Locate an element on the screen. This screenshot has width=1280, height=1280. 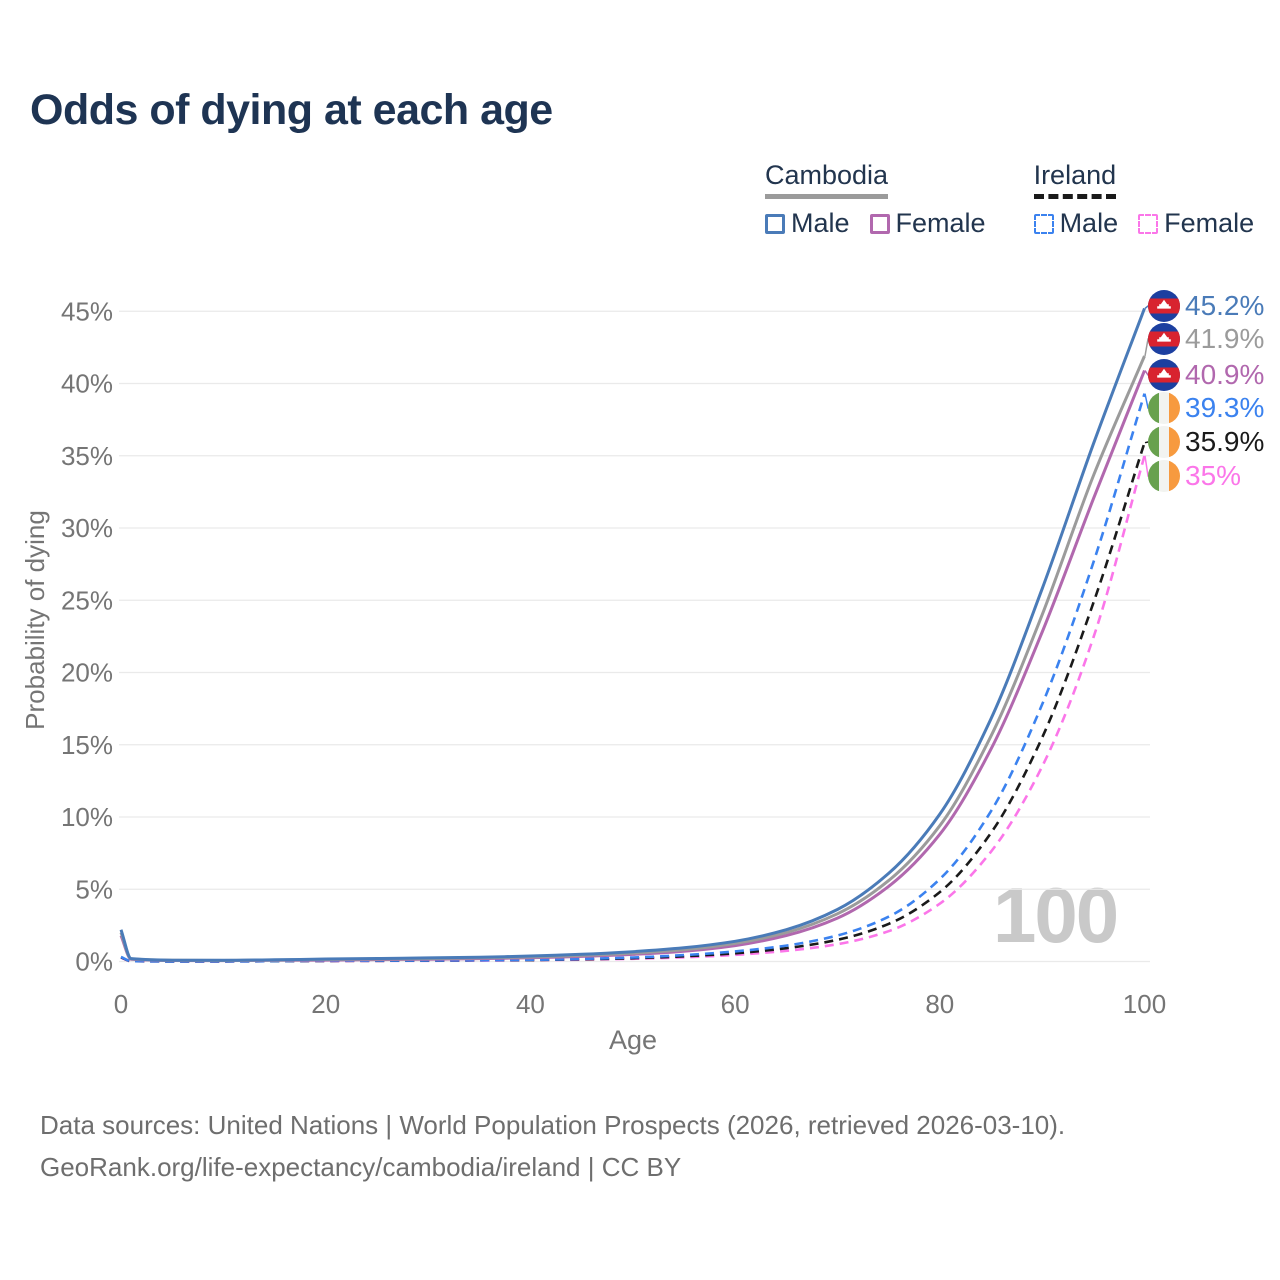
end-label-row-ireland: 35.9% is located at coordinates (1206, 442).